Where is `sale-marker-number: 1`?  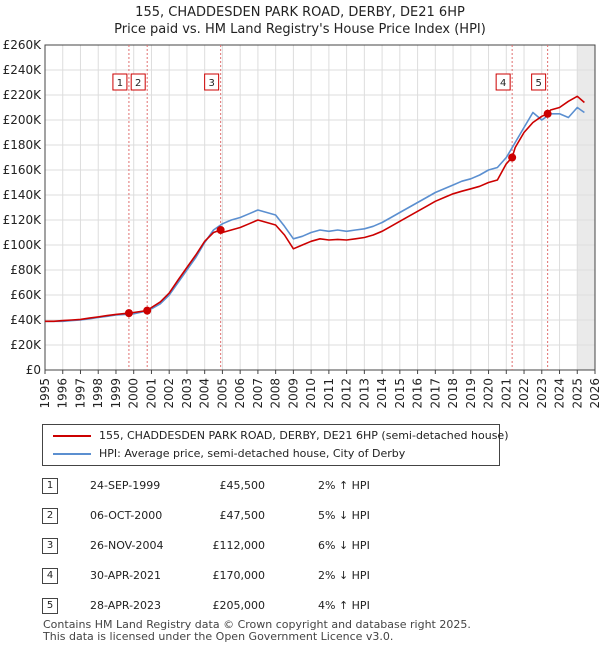 sale-marker-number: 1 is located at coordinates (120, 83).